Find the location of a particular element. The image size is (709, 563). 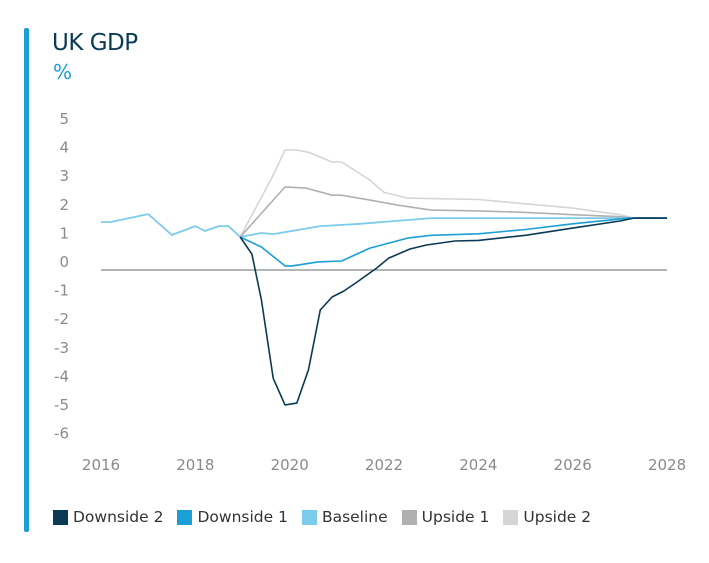

y-tick-label: 4 is located at coordinates (64, 148).